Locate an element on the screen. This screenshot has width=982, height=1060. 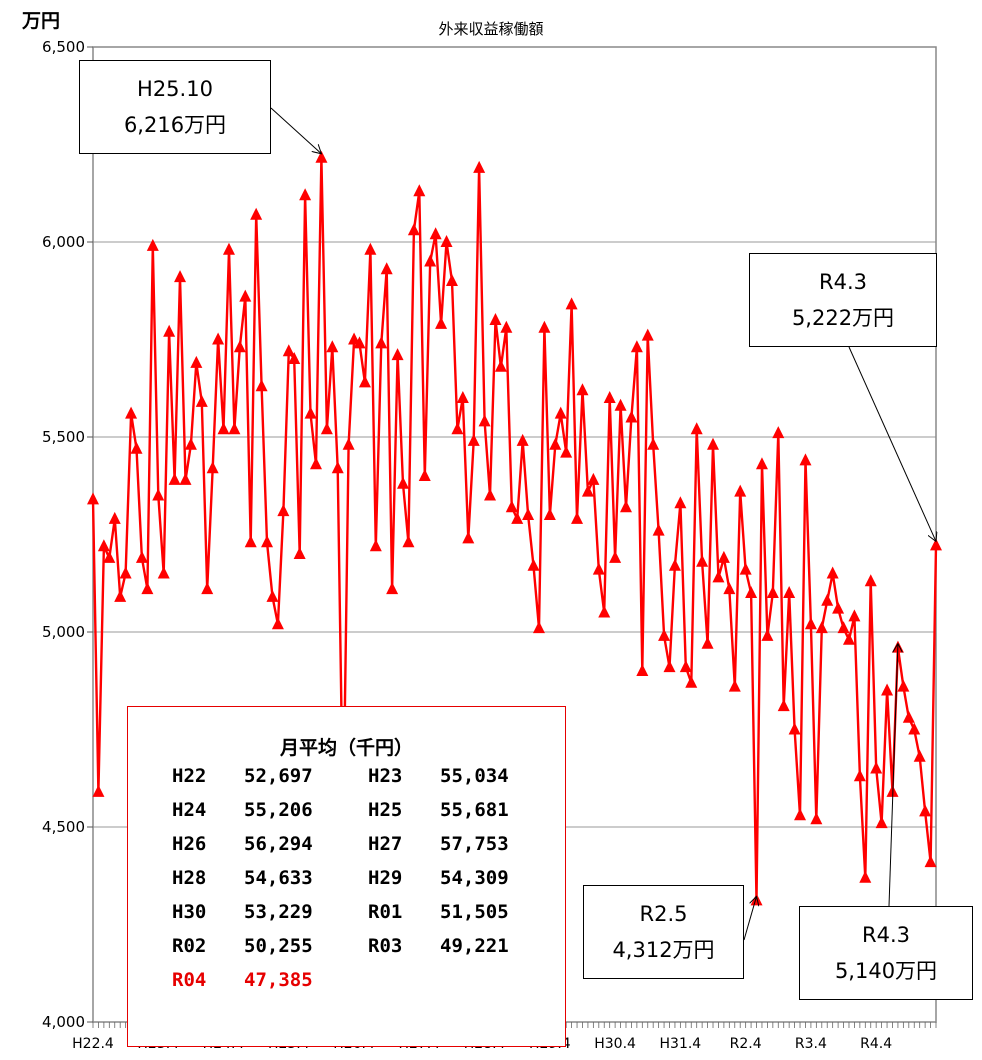
era-label: H29 is located at coordinates (385, 878).